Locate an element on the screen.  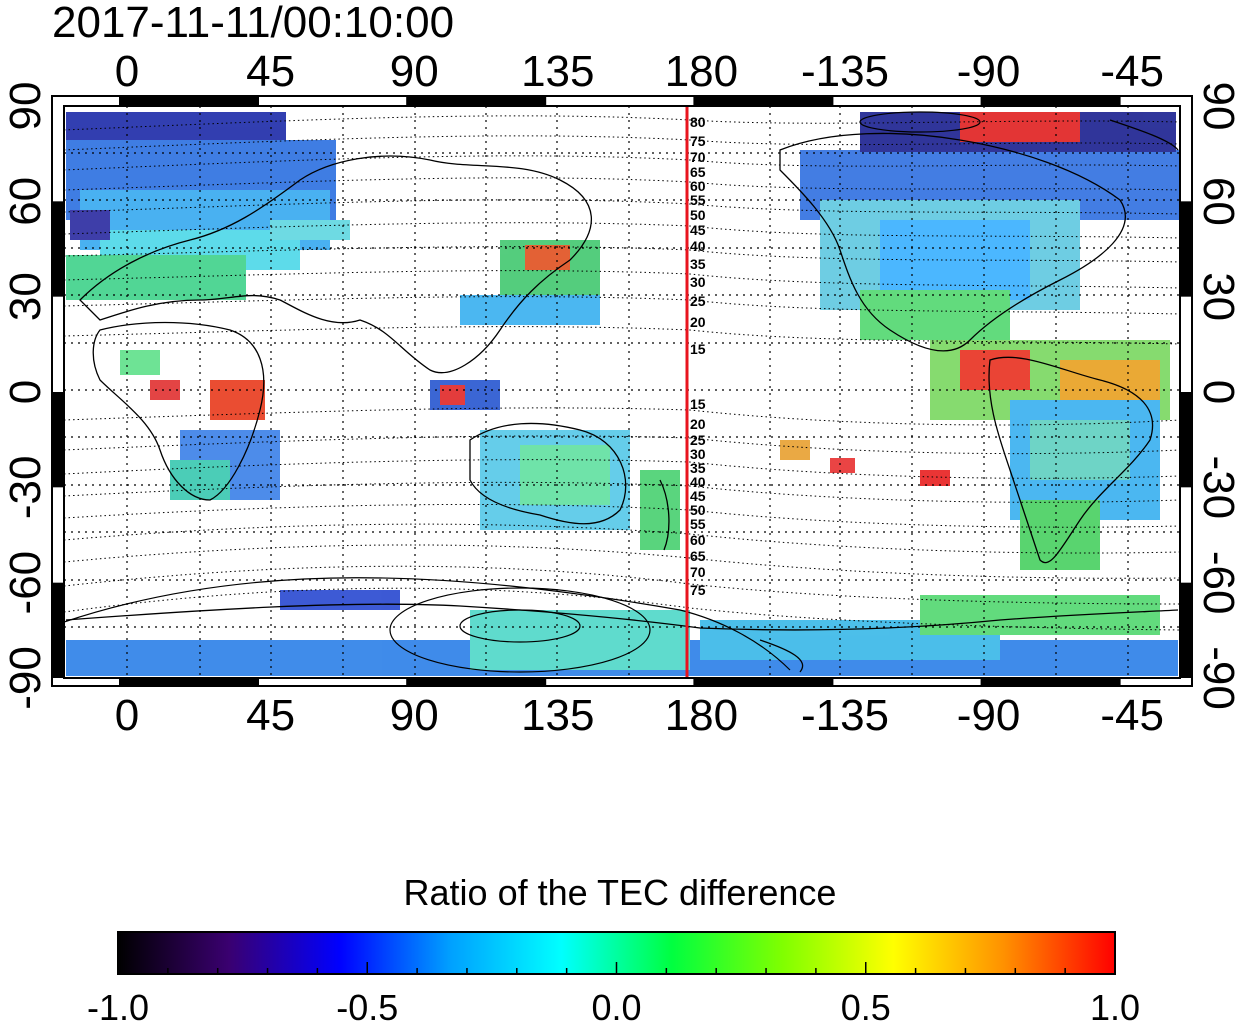
colorbar: -1.0 -0.5 0.0 0.5 1.0 is located at coordinates (613, 977).